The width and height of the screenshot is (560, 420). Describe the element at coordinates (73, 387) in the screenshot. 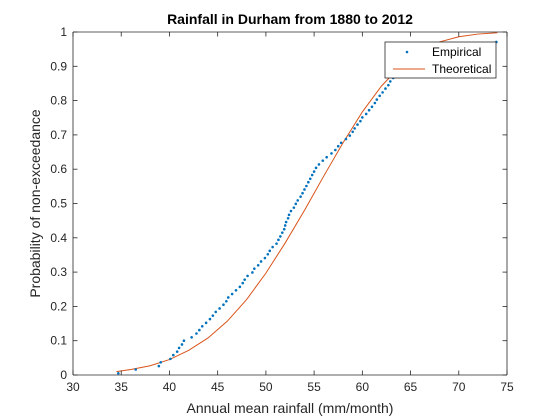

I see `x-tick-label: 30` at that location.